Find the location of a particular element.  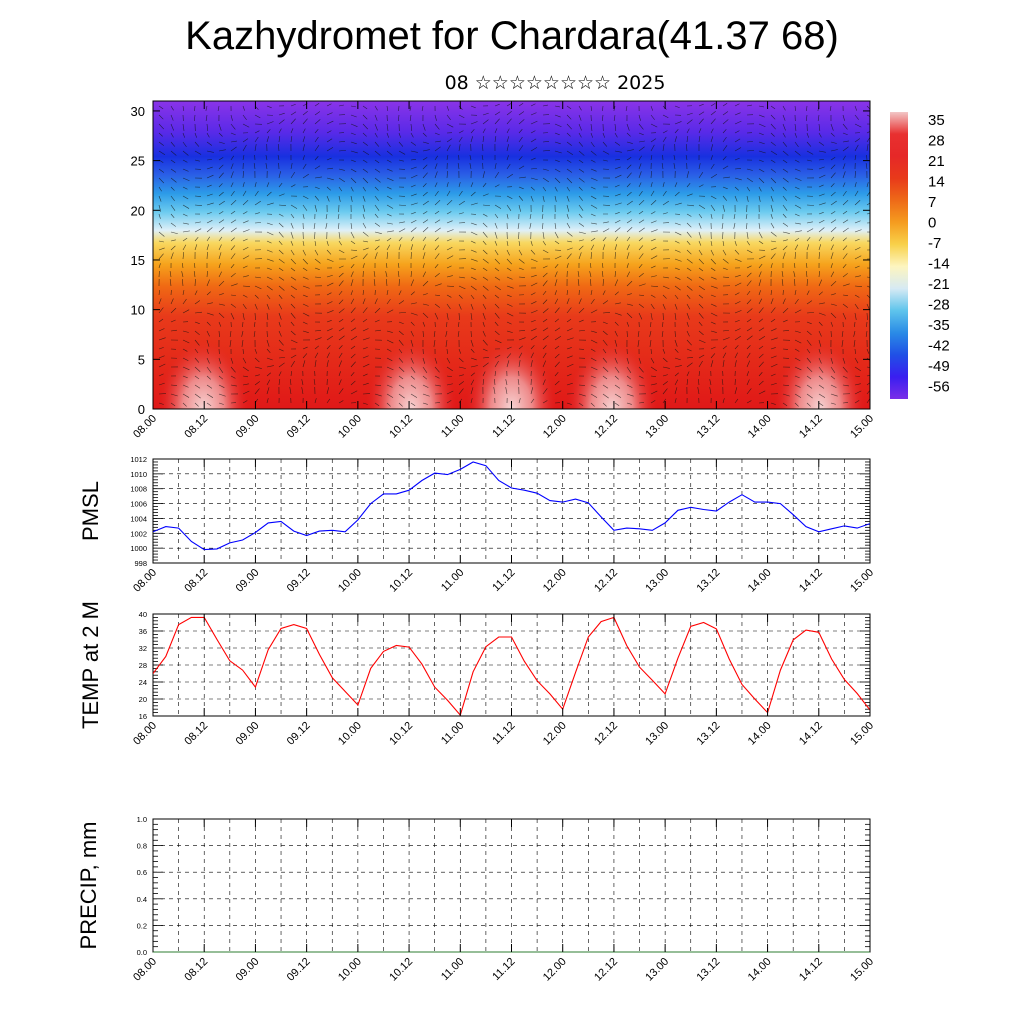

precip-xtick-label: 08.12 is located at coordinates (196, 970).